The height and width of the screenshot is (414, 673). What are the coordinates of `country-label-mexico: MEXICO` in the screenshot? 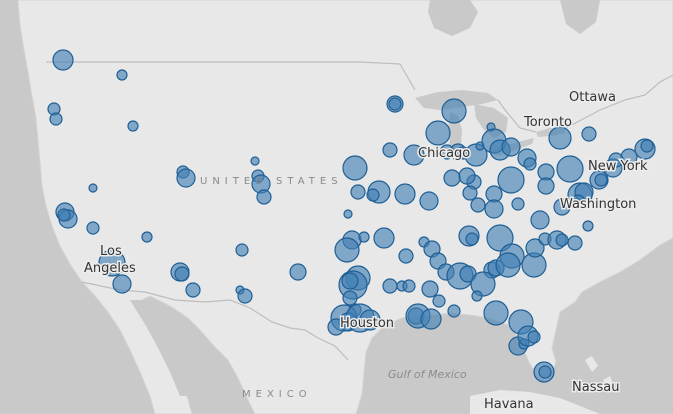 It's located at (277, 394).